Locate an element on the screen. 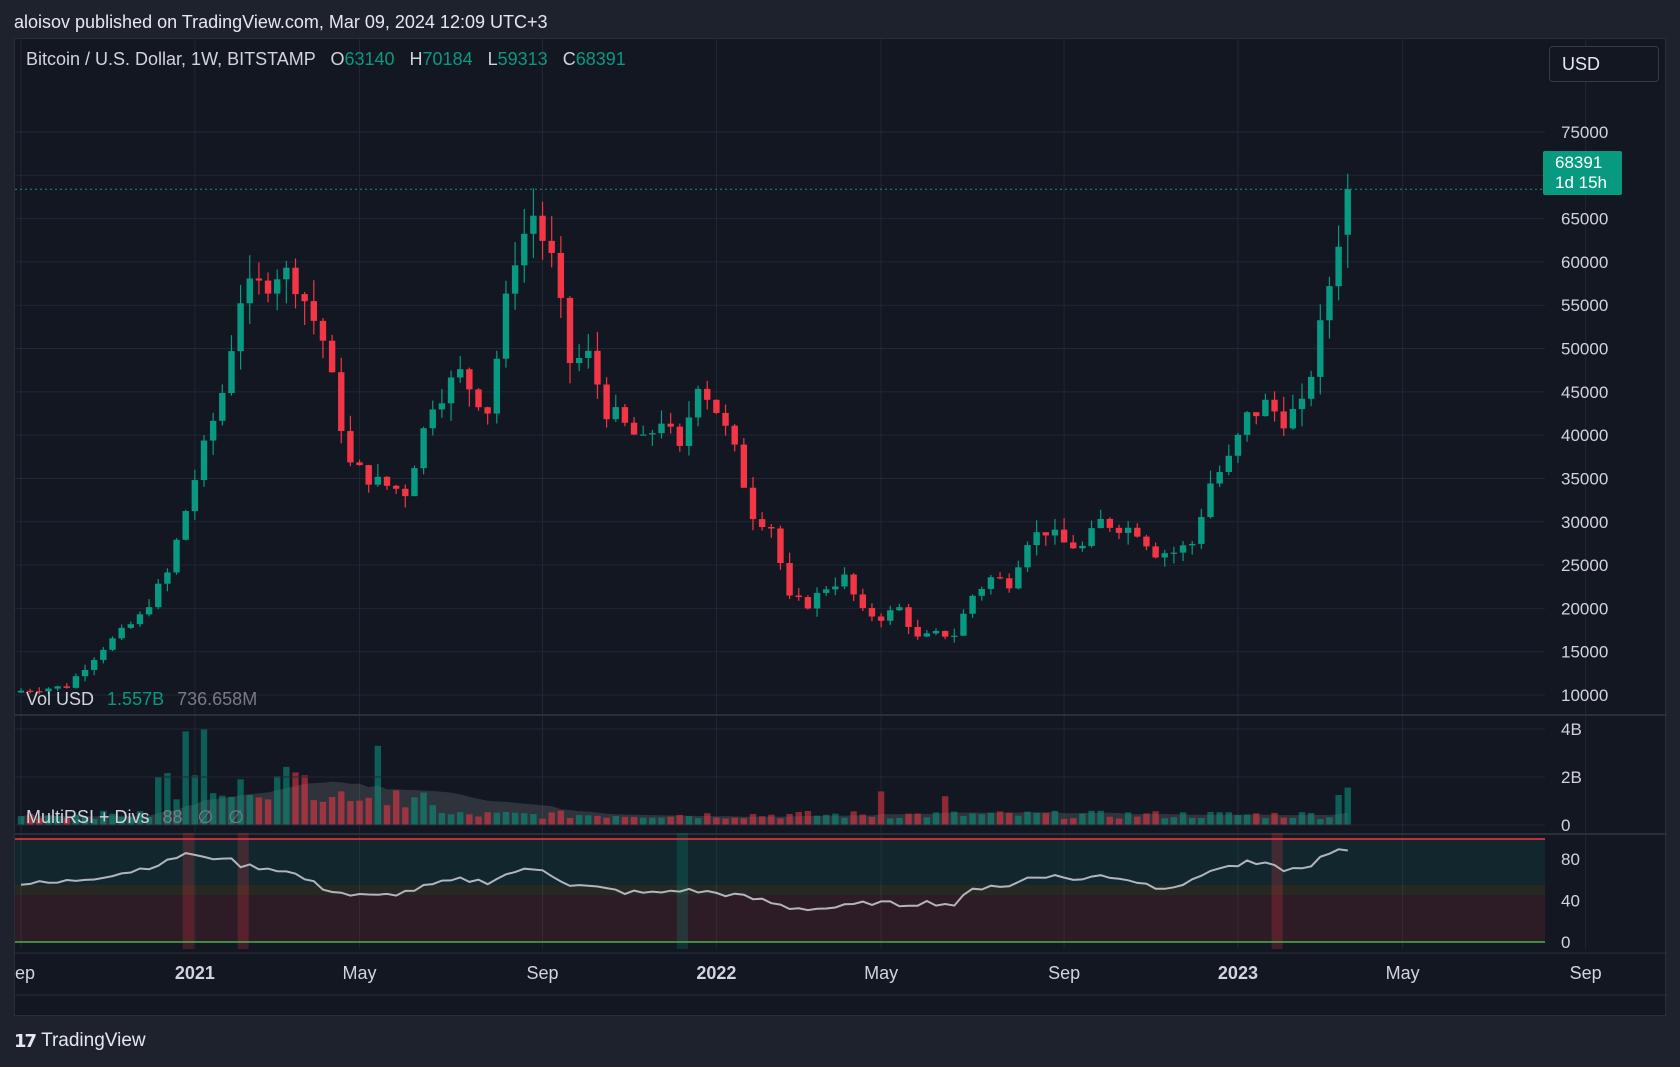 The image size is (1680, 1067). volume-title: Vol USD is located at coordinates (60, 699).